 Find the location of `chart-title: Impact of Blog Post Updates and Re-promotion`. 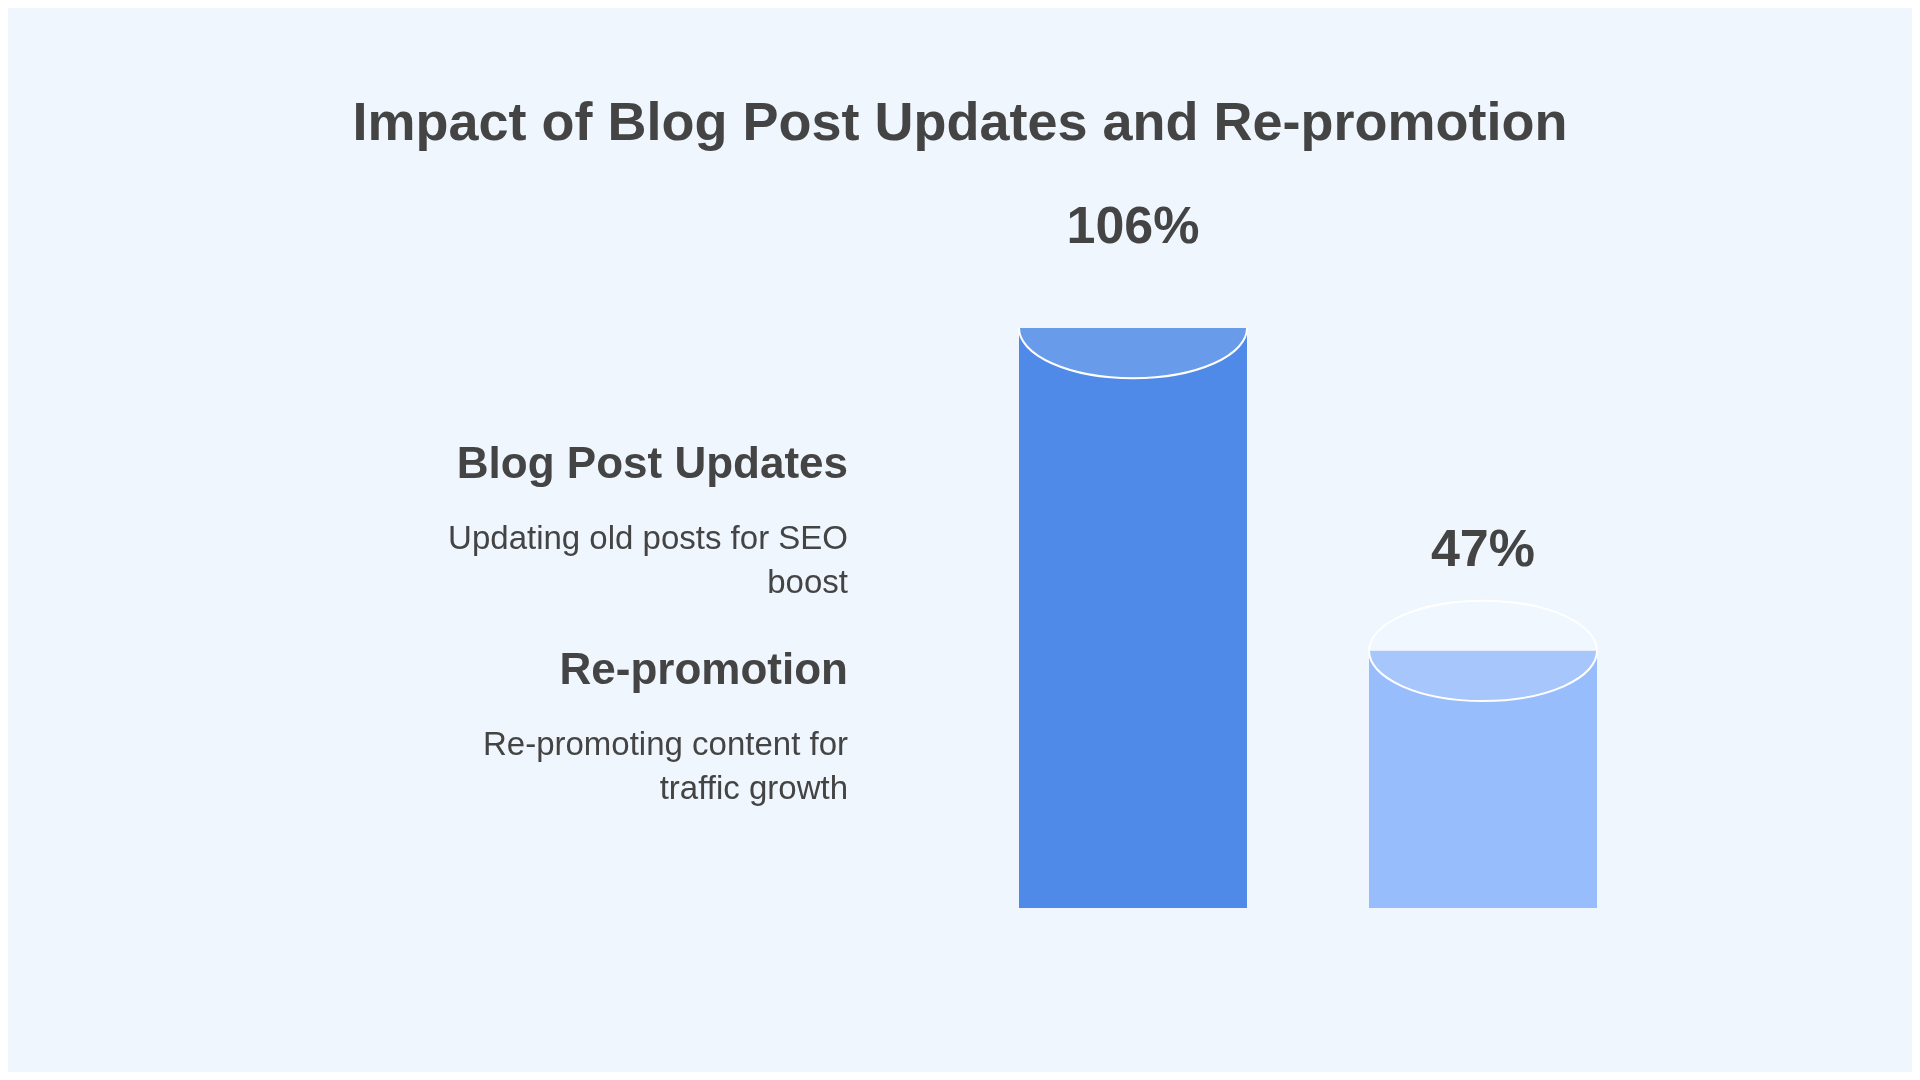

chart-title: Impact of Blog Post Updates and Re-promotion is located at coordinates (960, 121).